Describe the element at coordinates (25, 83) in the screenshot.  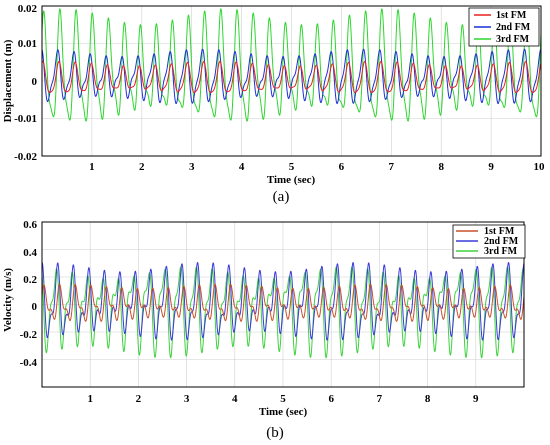
I see `y-tick-labels: -0.02 -0.01 0 0.01 0.02` at that location.